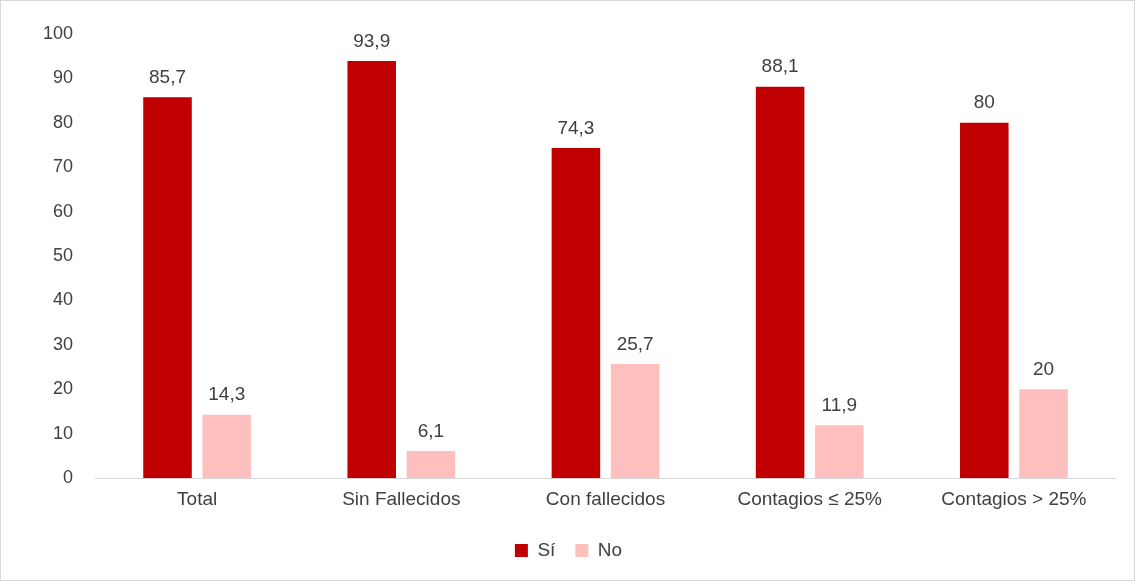 This screenshot has height=581, width=1135. Describe the element at coordinates (984, 102) in the screenshot. I see `data-label: 80` at that location.